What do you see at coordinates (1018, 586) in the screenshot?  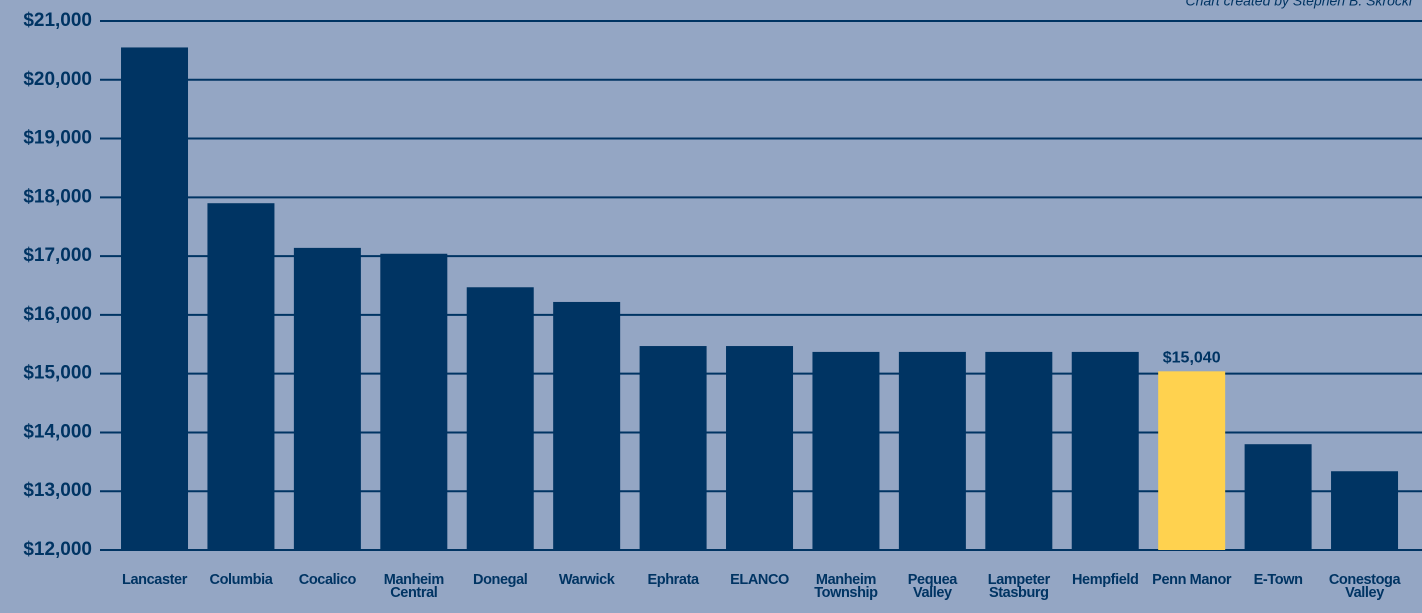 I see `x-tick-label: Lampeter Stasburg` at bounding box center [1018, 586].